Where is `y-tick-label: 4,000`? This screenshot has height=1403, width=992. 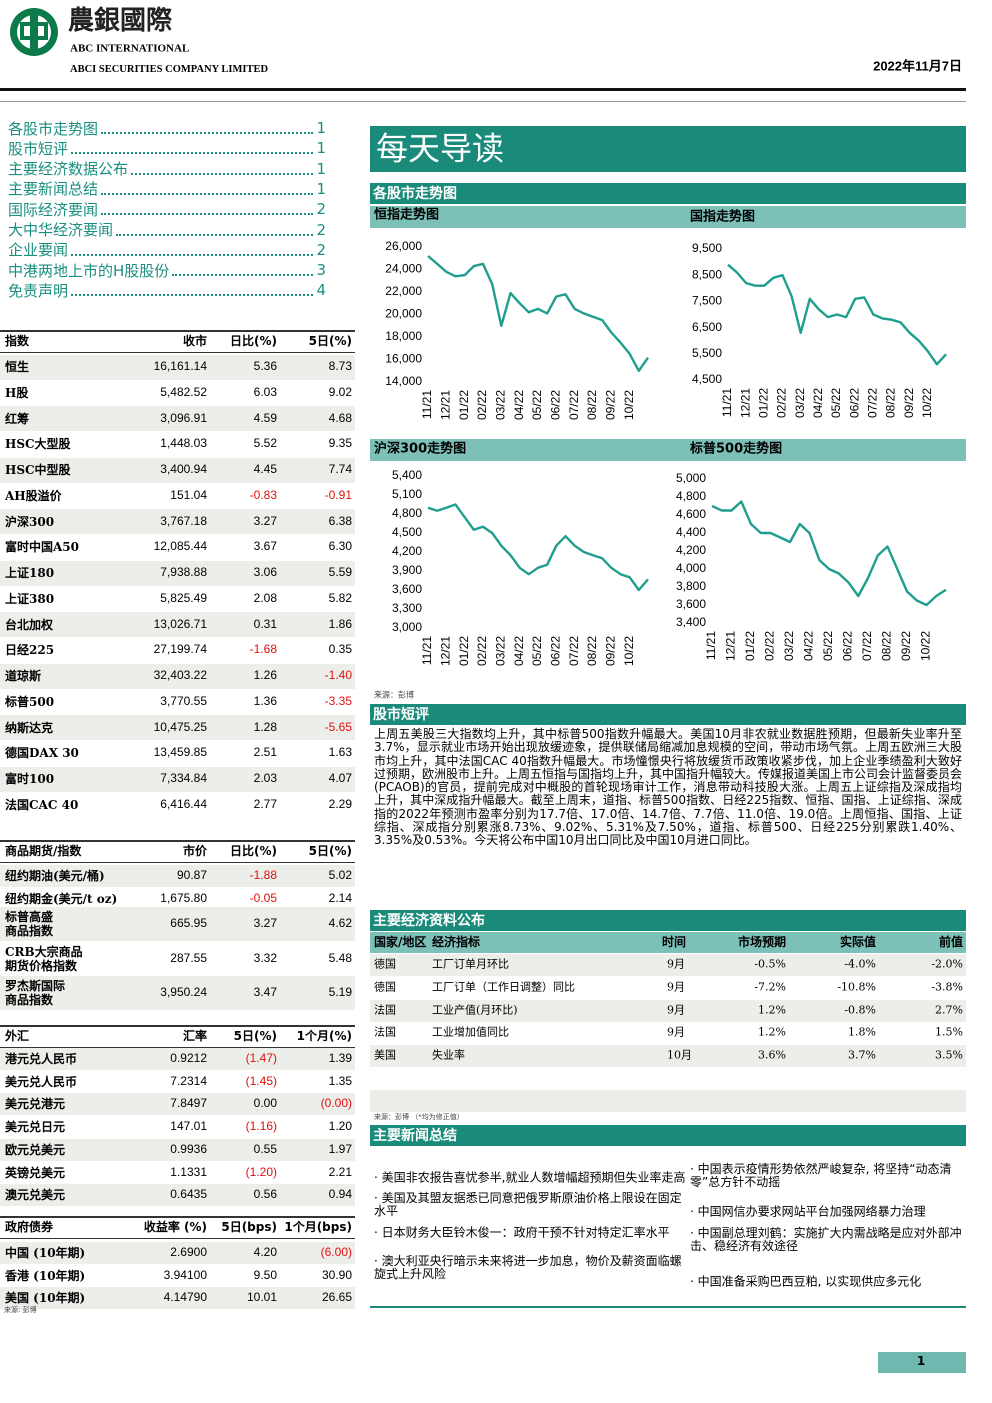
y-tick-label: 4,000 is located at coordinates (691, 568).